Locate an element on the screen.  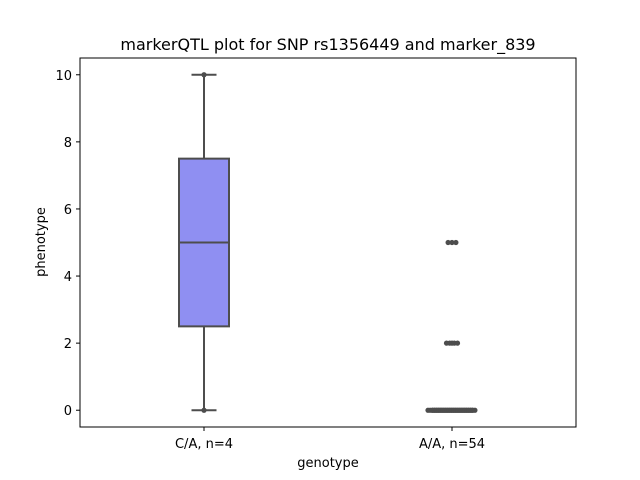
x-tick-label: A/A, n=54 is located at coordinates (452, 444).